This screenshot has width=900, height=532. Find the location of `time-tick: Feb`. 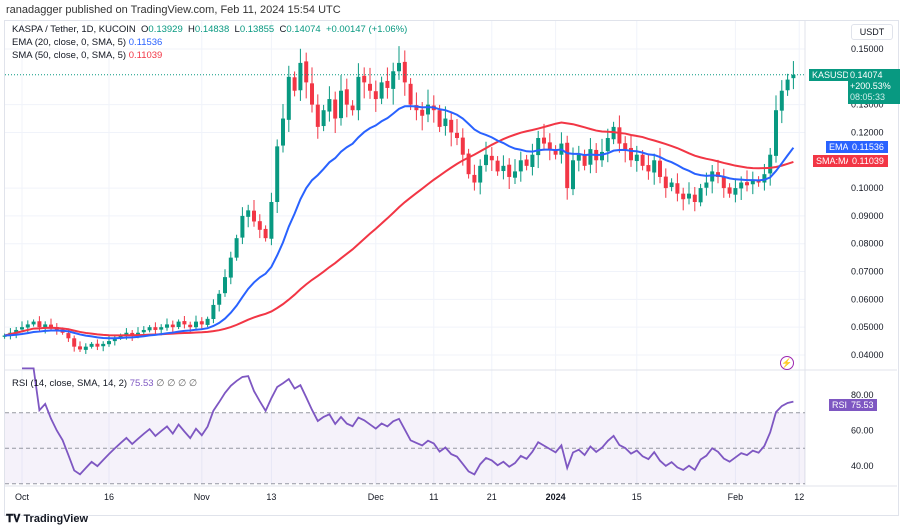

time-tick: Feb is located at coordinates (736, 497).